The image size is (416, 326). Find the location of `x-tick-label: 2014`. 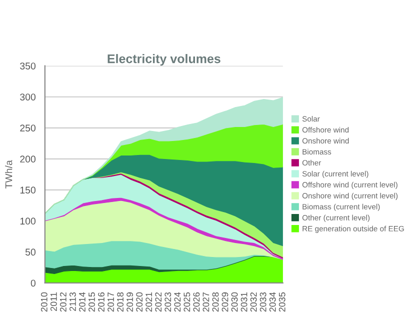

x-tick-label: 2014 is located at coordinates (82, 302).